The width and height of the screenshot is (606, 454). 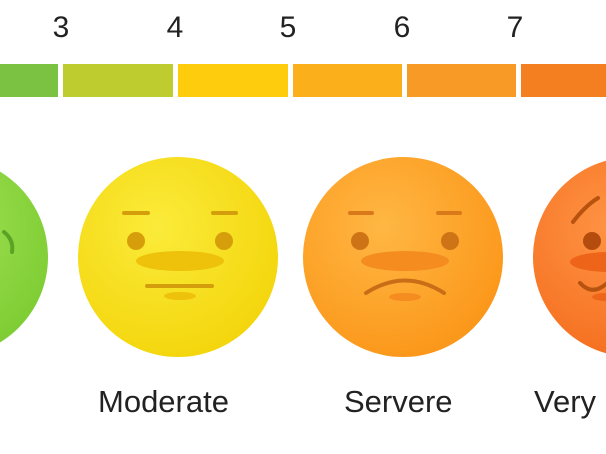 What do you see at coordinates (569, 257) in the screenshot?
I see `worried-face-icon` at bounding box center [569, 257].